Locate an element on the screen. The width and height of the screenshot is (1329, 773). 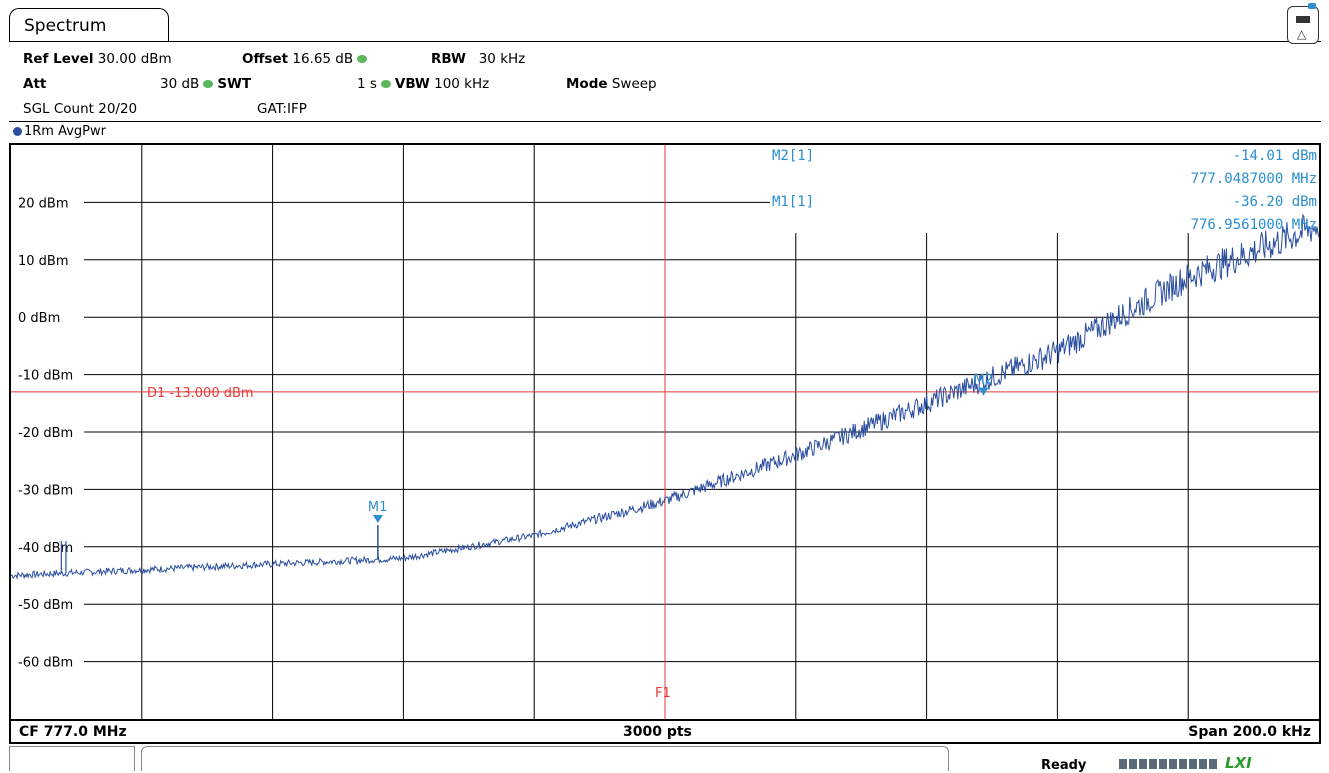
trace-color-icon is located at coordinates (17, 131).